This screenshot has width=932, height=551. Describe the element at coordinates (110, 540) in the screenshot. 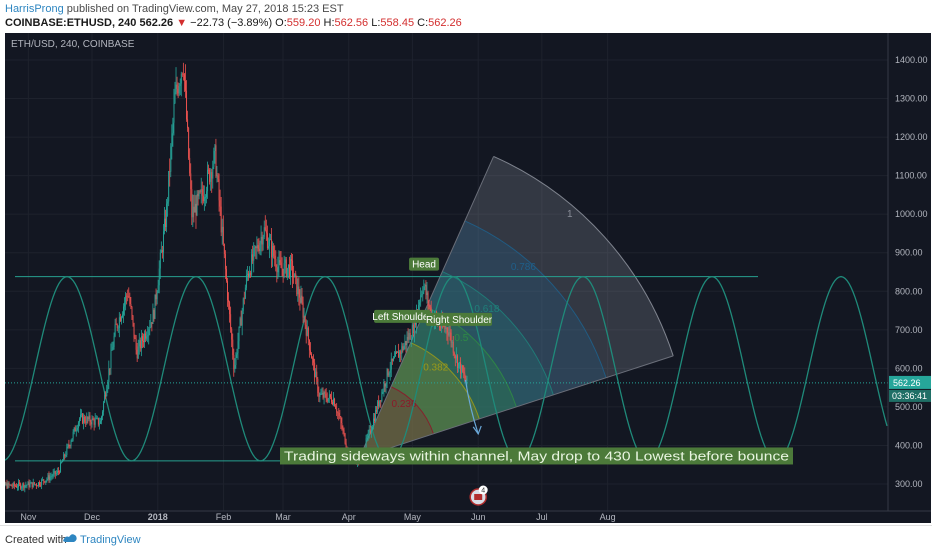

I see `tradingview-brand-link: TradingView` at that location.